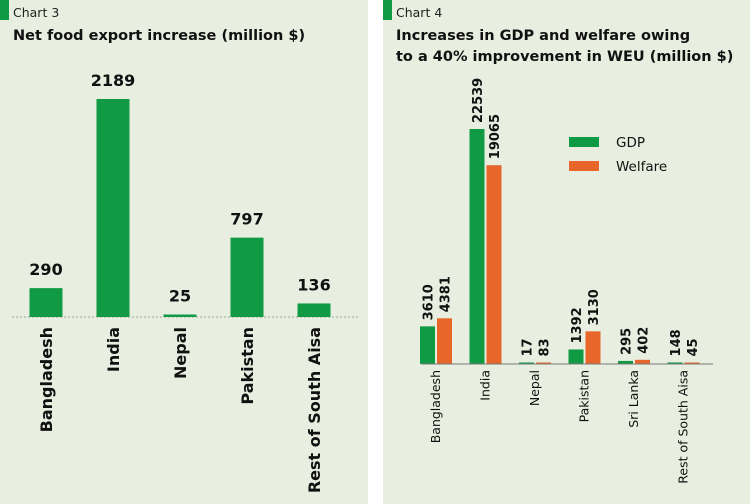 The image size is (750, 504). What do you see at coordinates (543, 363) in the screenshot?
I see `bar-welfare-nepal` at bounding box center [543, 363].